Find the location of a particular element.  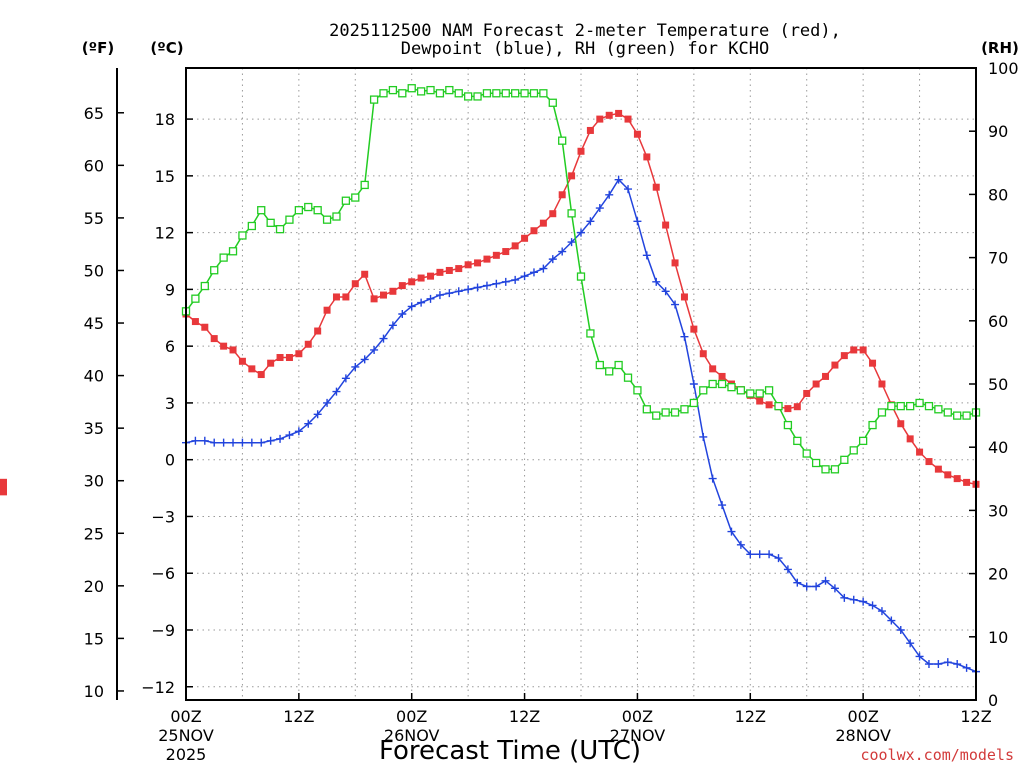

rh-unit-label: (RH) is located at coordinates (1000, 48).